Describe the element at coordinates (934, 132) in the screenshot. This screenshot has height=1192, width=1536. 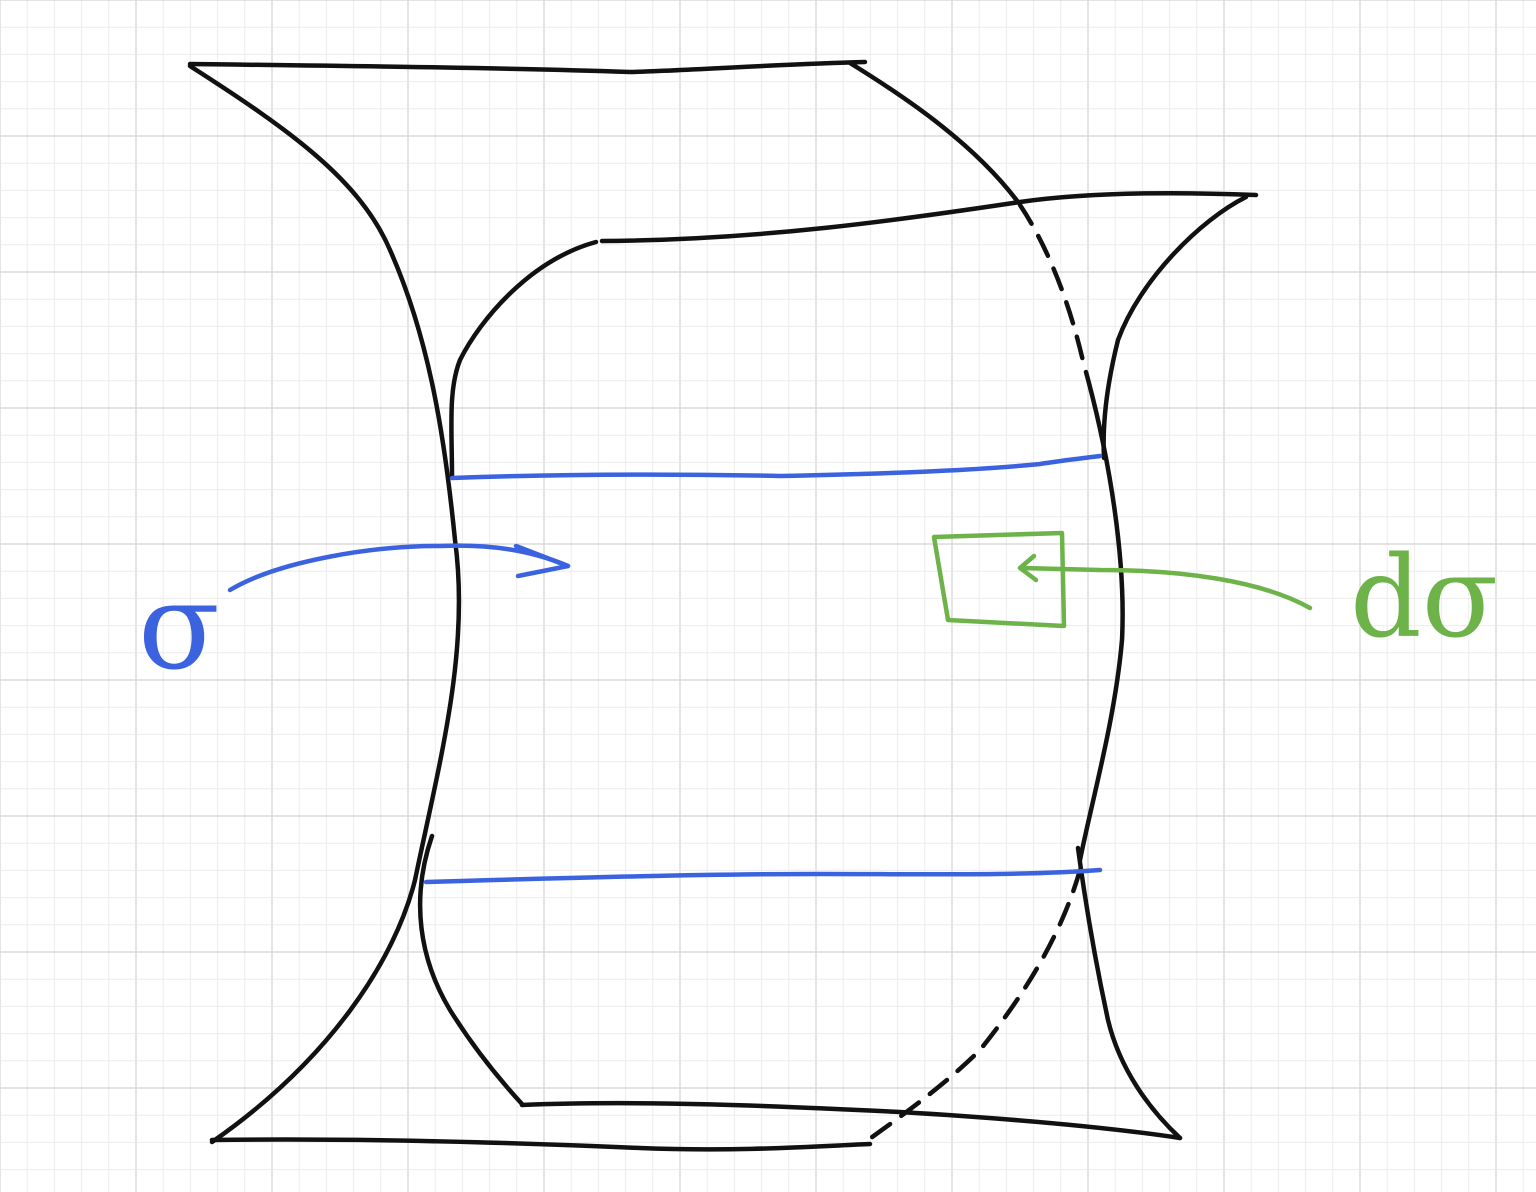
I see `outer-right-front-edge` at that location.